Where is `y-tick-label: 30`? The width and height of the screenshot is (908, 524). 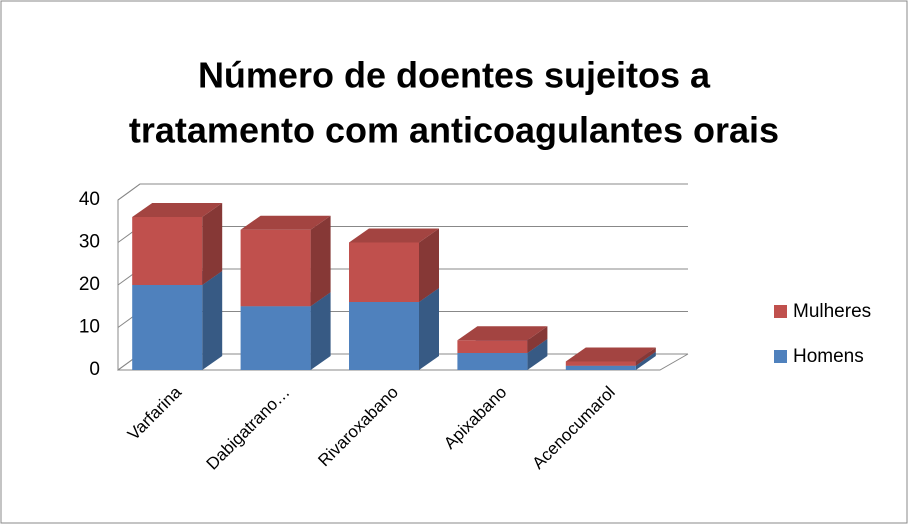
y-tick-label: 30 is located at coordinates (89, 242).